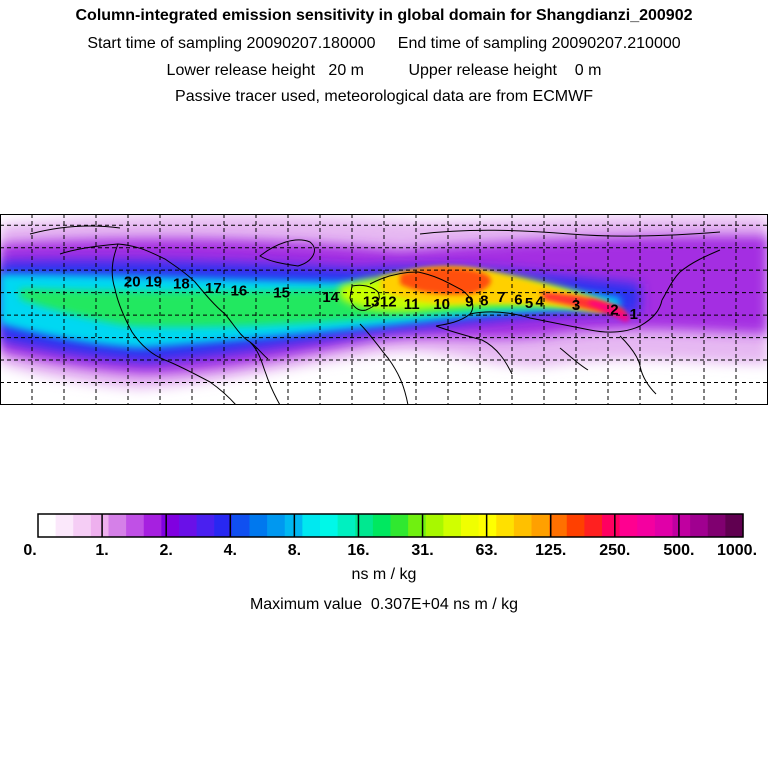 Image resolution: width=768 pixels, height=768 pixels. What do you see at coordinates (614, 550) in the screenshot?
I see `colorbar-tick-label: 250.` at bounding box center [614, 550].